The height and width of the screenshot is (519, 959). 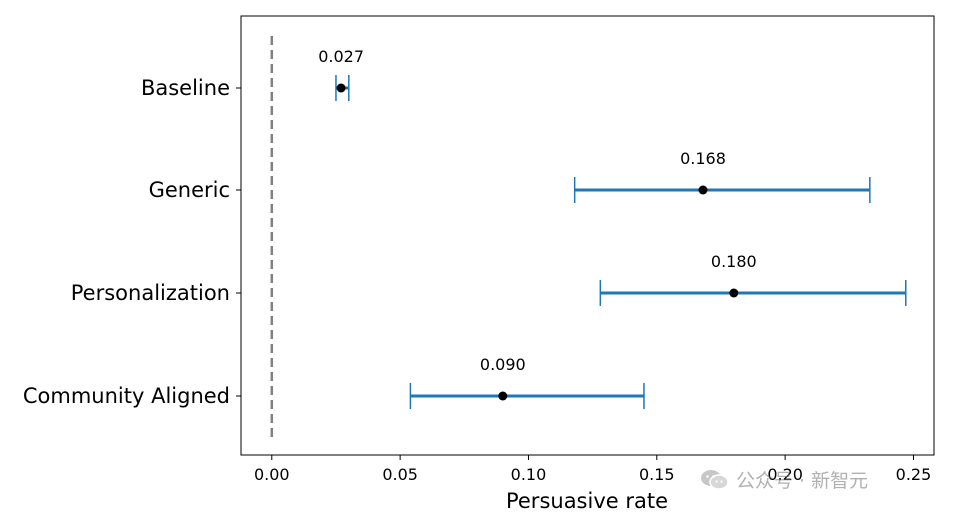 What do you see at coordinates (592, 469) in the screenshot?
I see `x-ticks: 0.00 0.05 0.10 0.15 0.20 0.25` at bounding box center [592, 469].